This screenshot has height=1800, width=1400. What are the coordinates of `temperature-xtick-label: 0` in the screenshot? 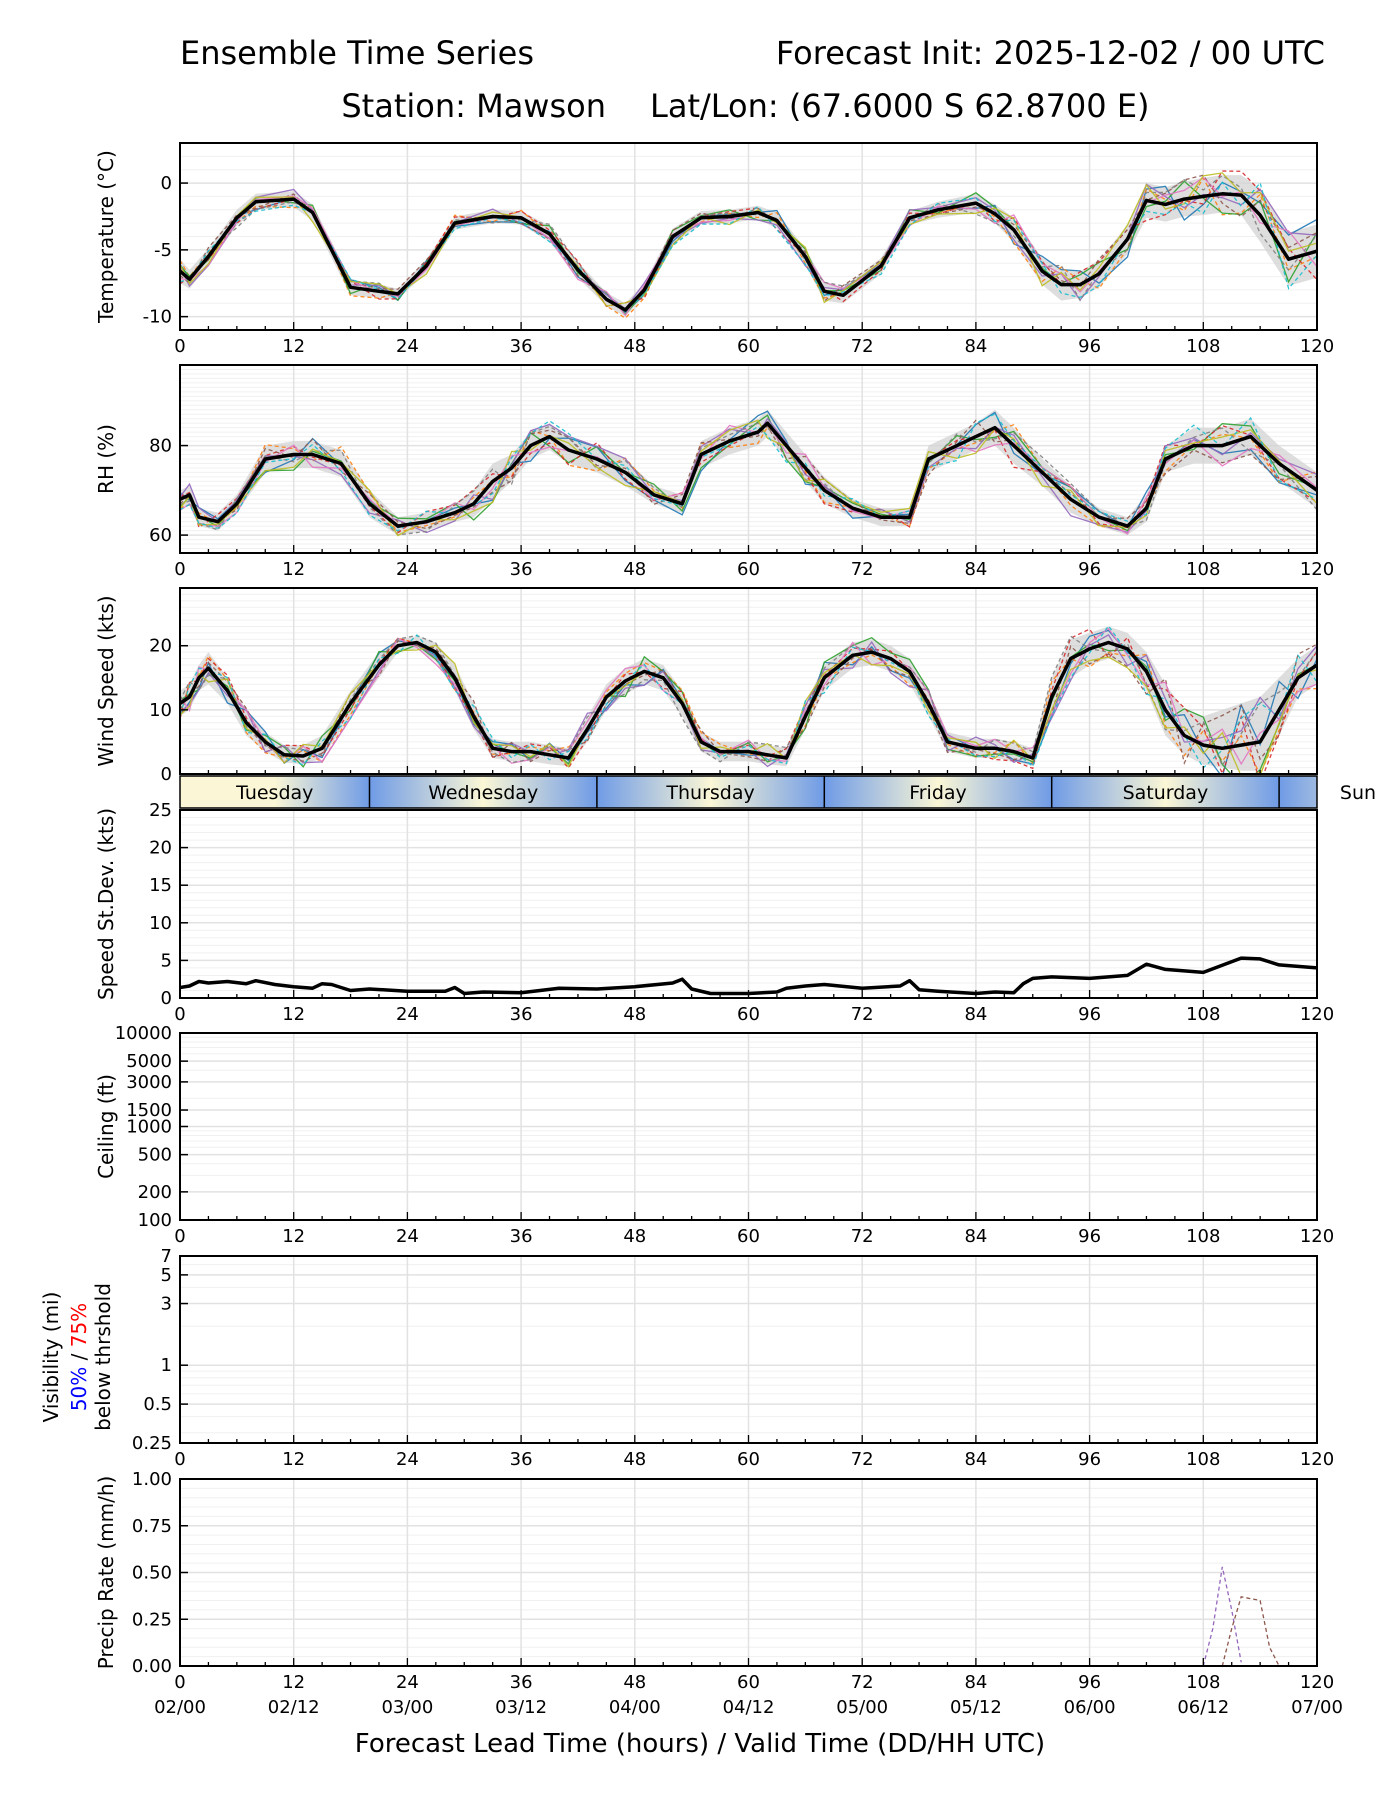 It's located at (179, 346).